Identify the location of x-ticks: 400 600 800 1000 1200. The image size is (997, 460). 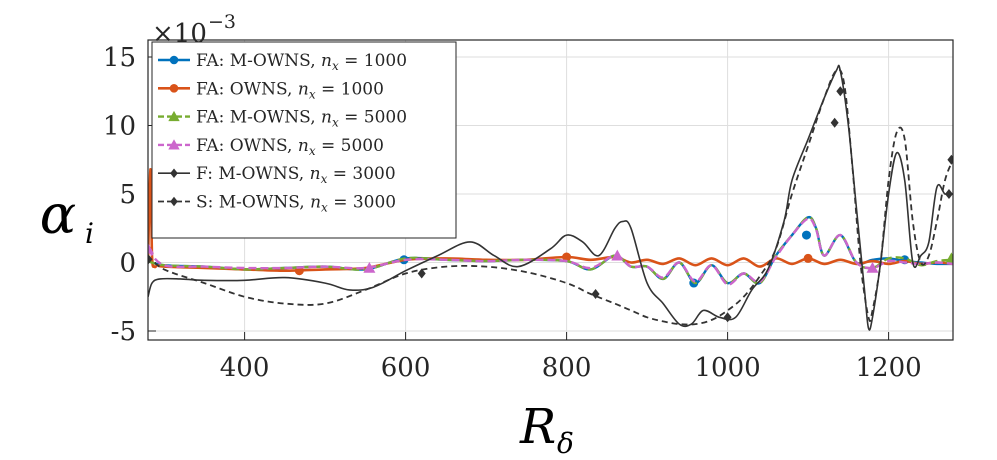
(571, 357).